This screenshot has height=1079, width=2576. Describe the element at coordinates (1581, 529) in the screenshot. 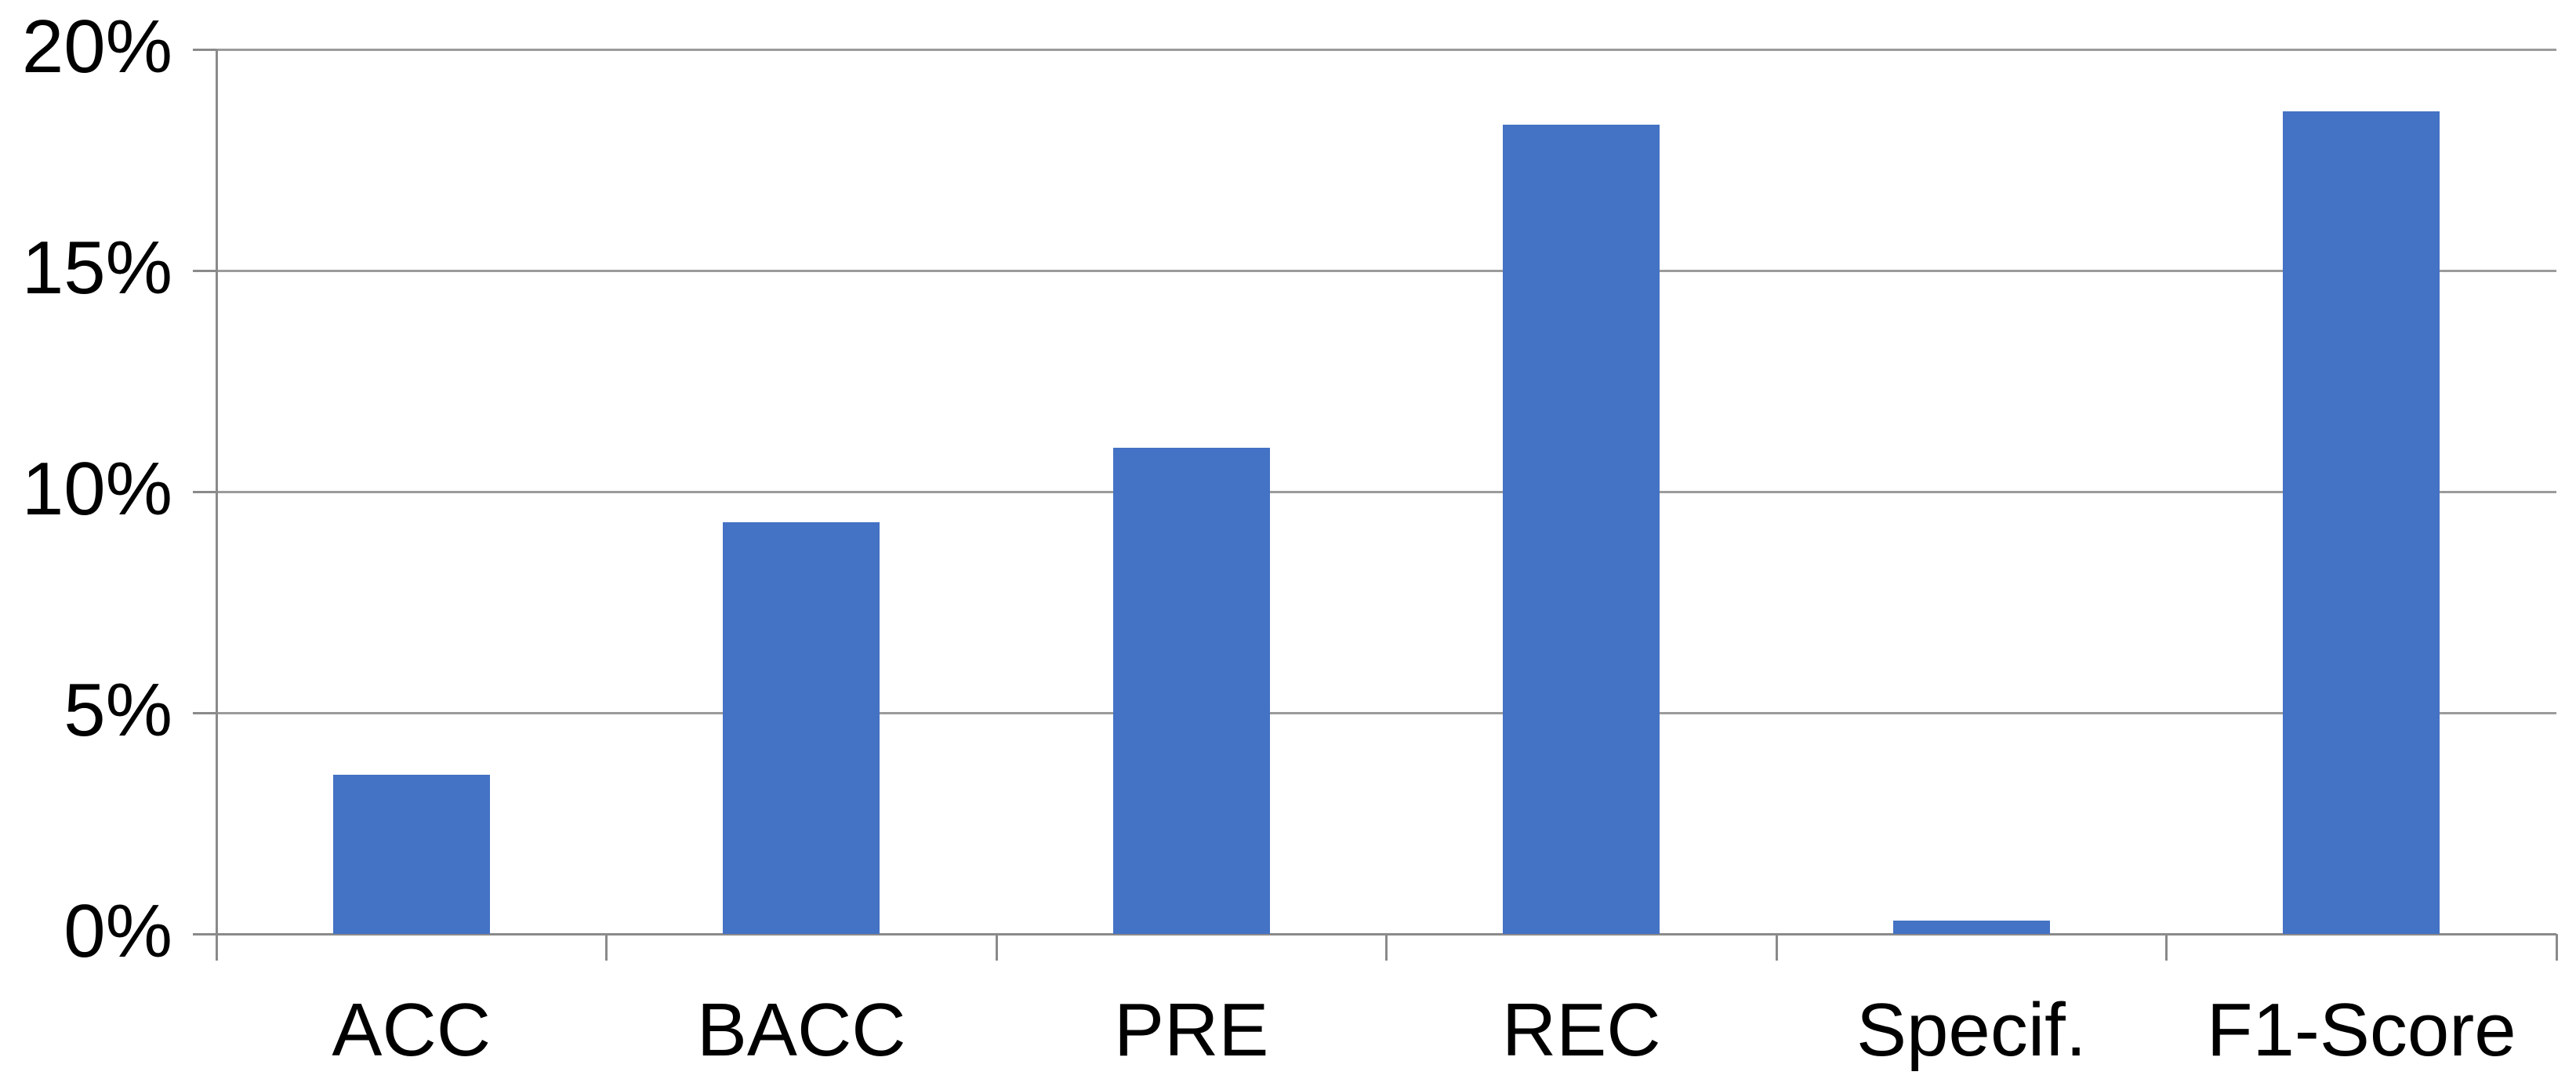

I see `bar-rec` at that location.